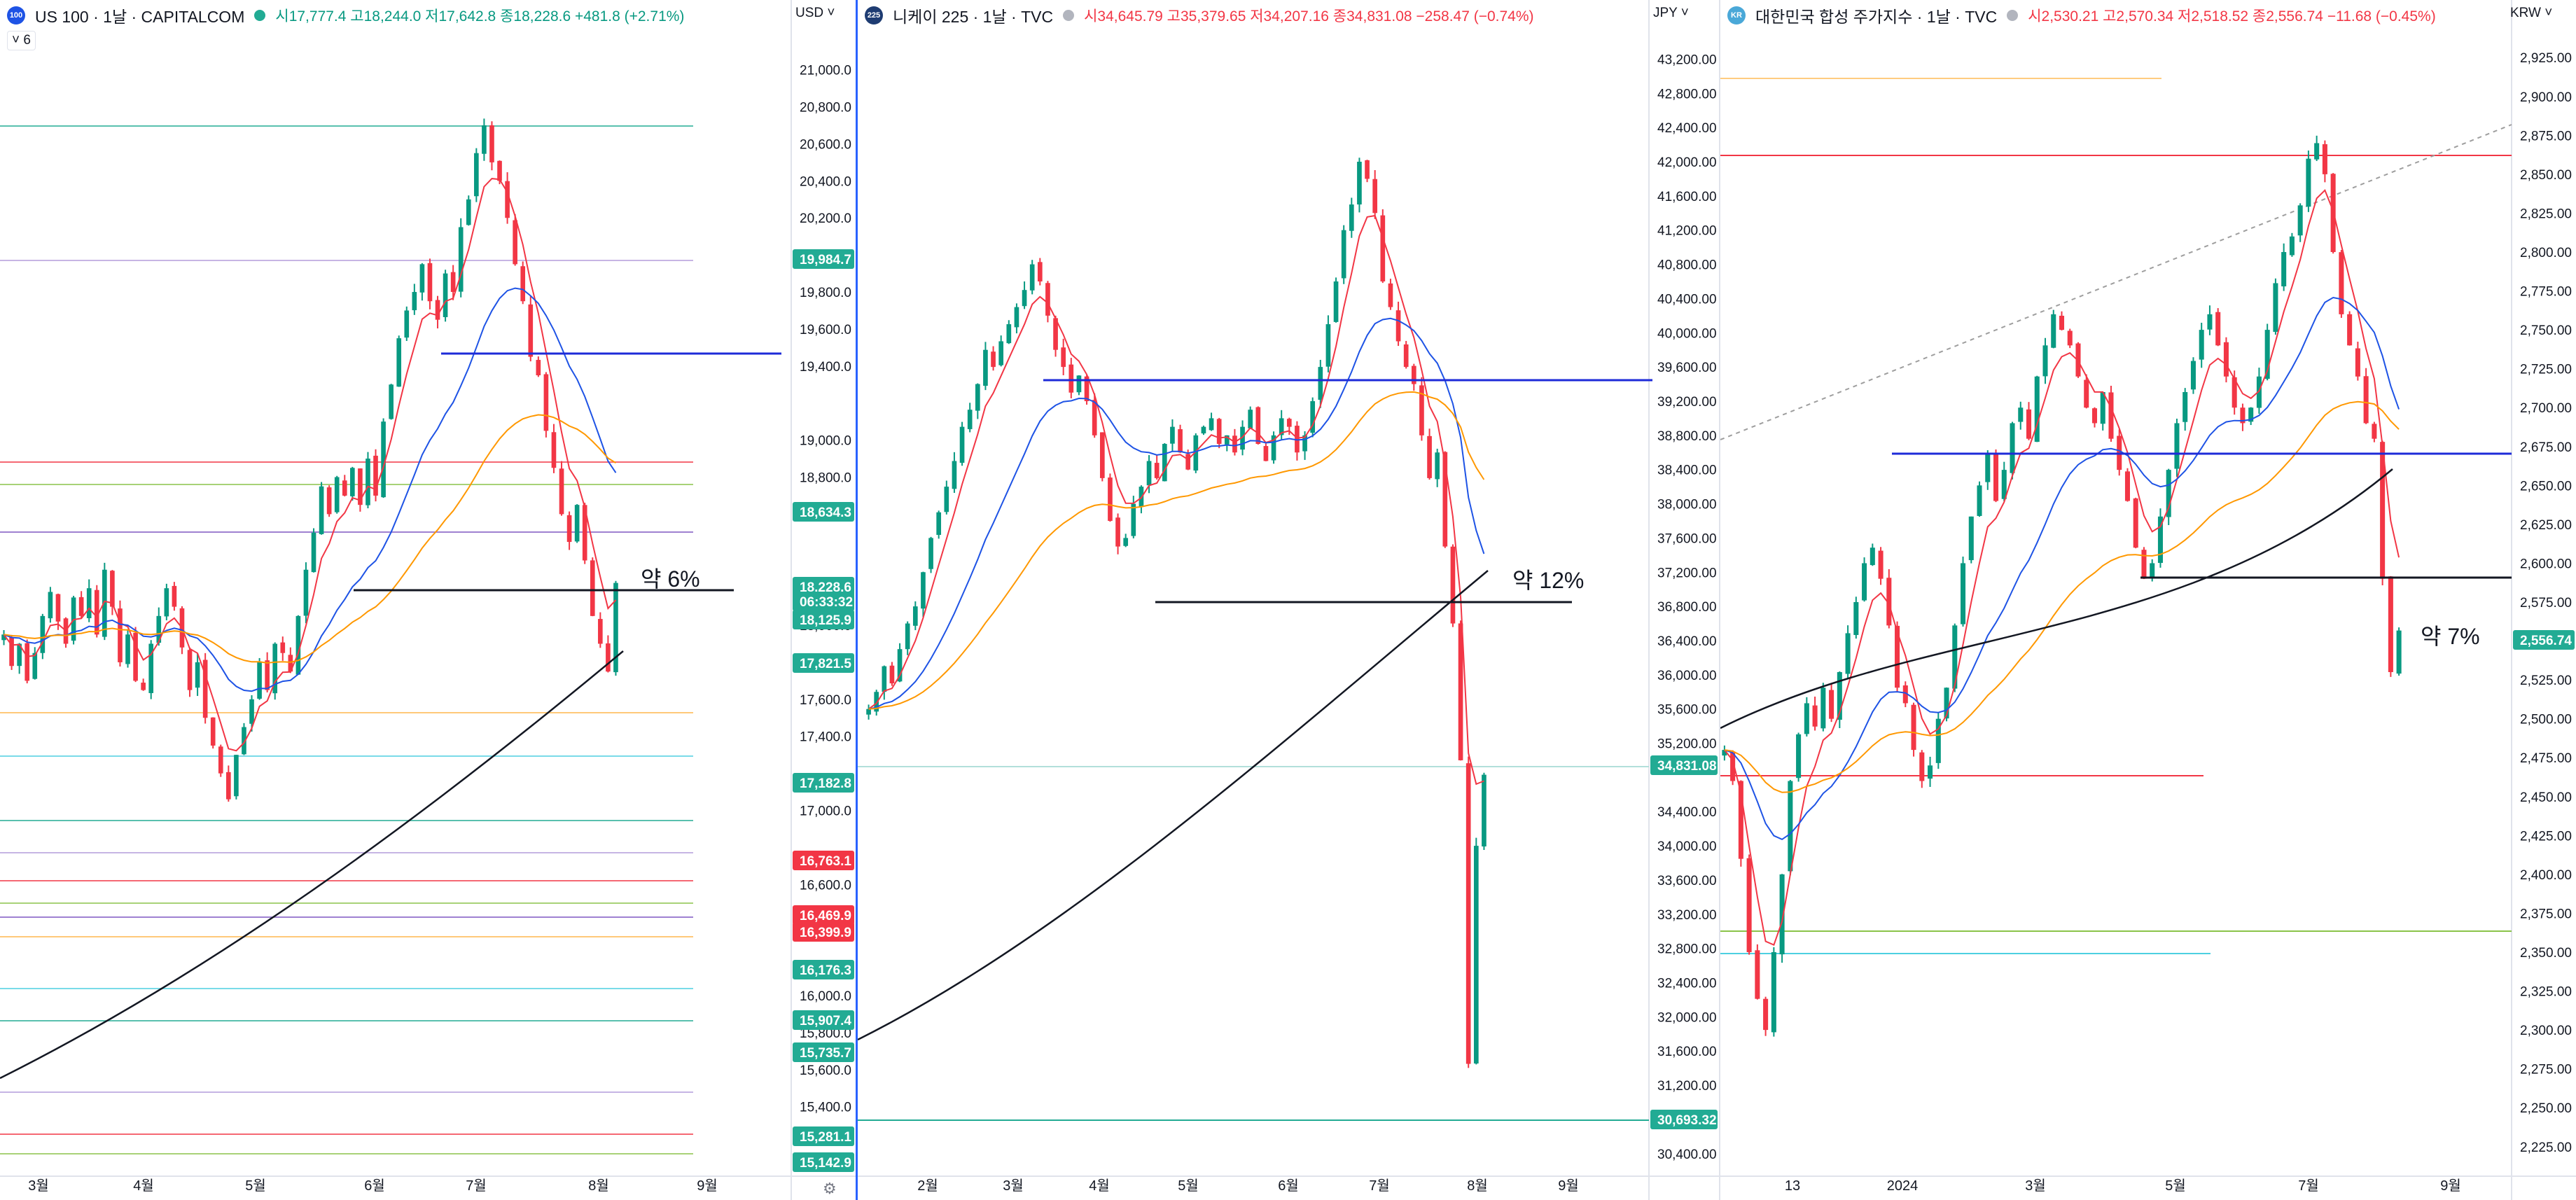 The height and width of the screenshot is (1200, 2576). I want to click on y-tick-label: 2,425.00, so click(2546, 836).